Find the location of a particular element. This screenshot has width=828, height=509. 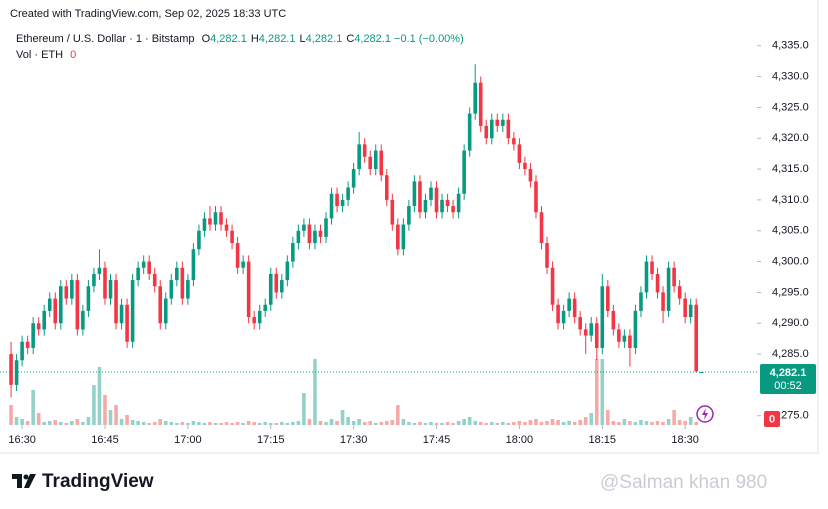

x-tick-label: 17:15 is located at coordinates (271, 440).